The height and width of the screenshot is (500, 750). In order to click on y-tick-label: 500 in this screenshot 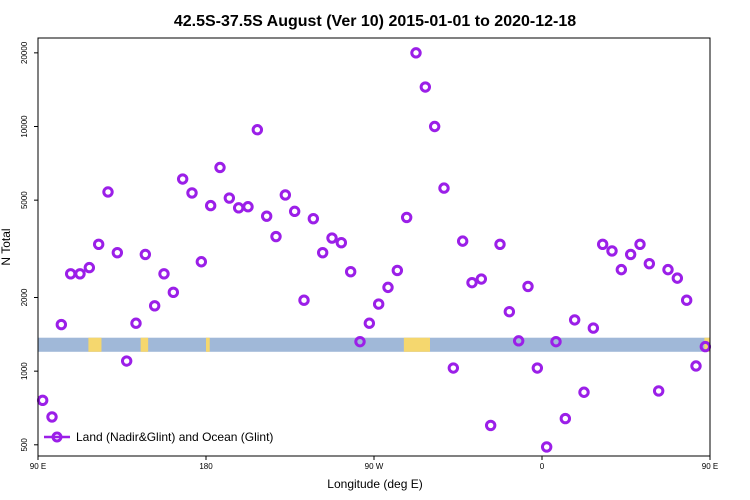, I will do `click(24, 445)`.